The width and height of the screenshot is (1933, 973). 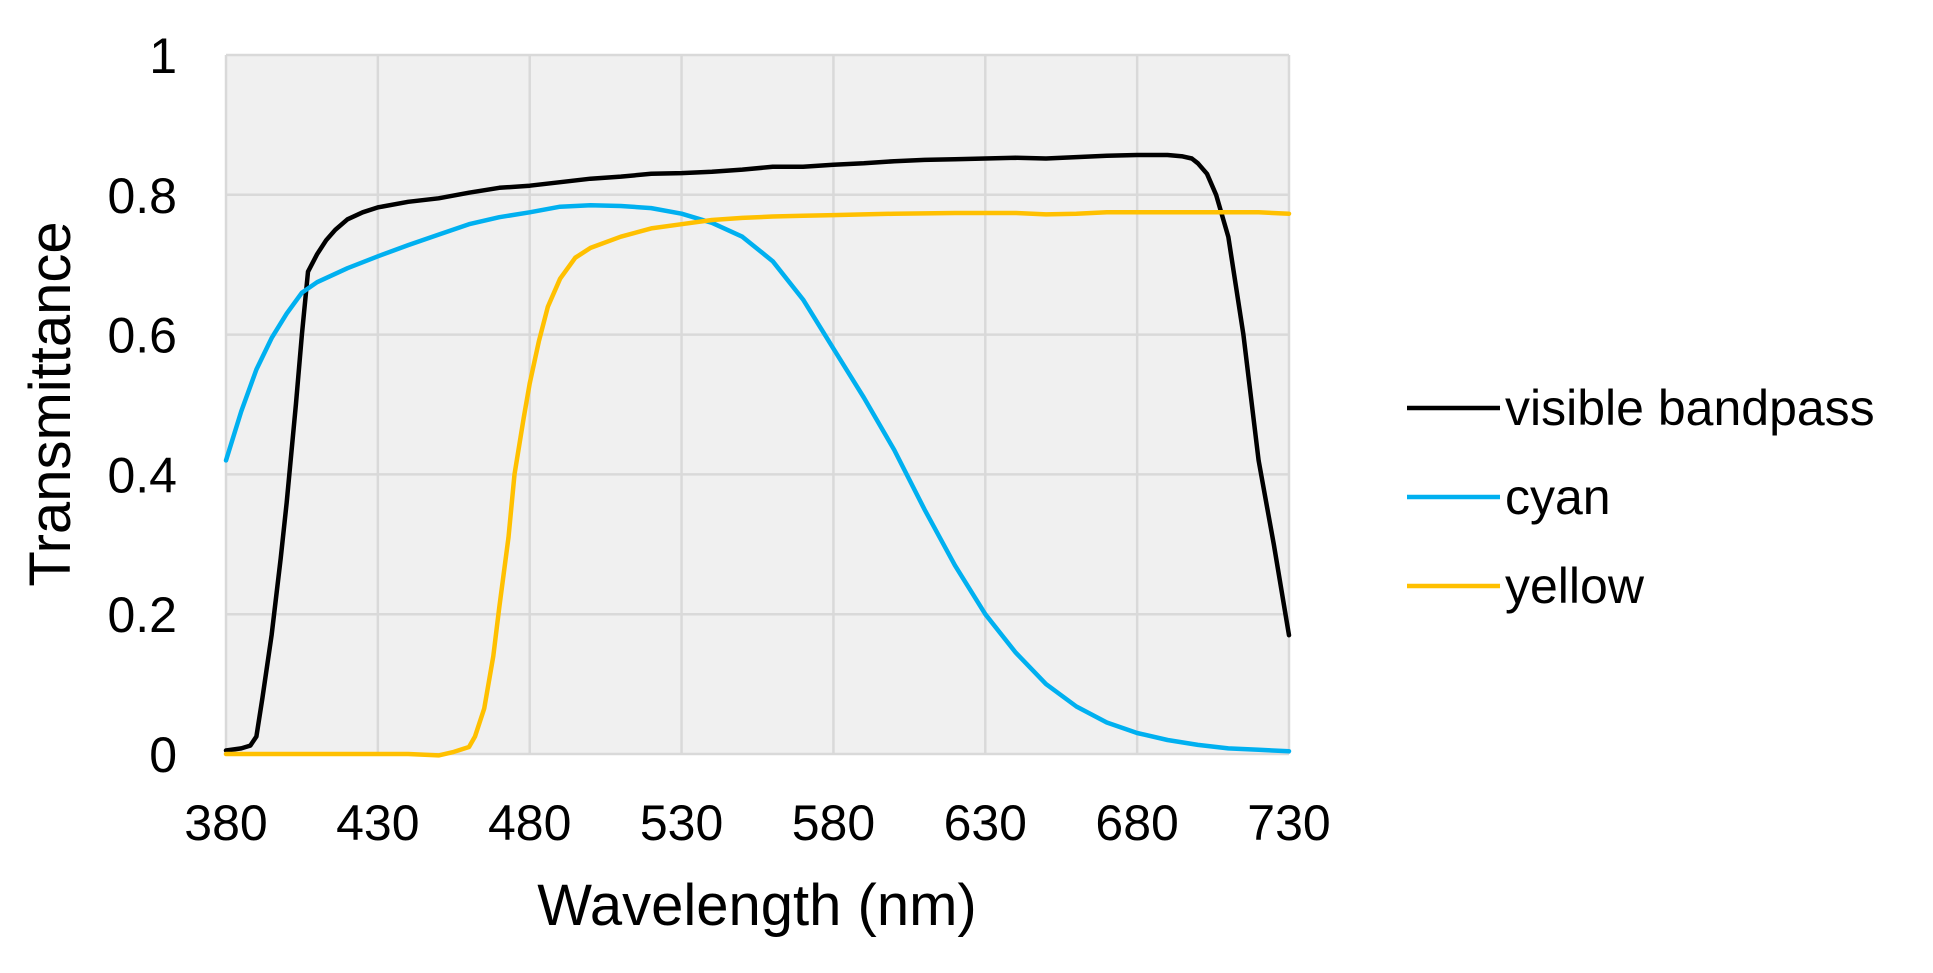 I want to click on y-tick-label: 0, so click(x=163, y=755).